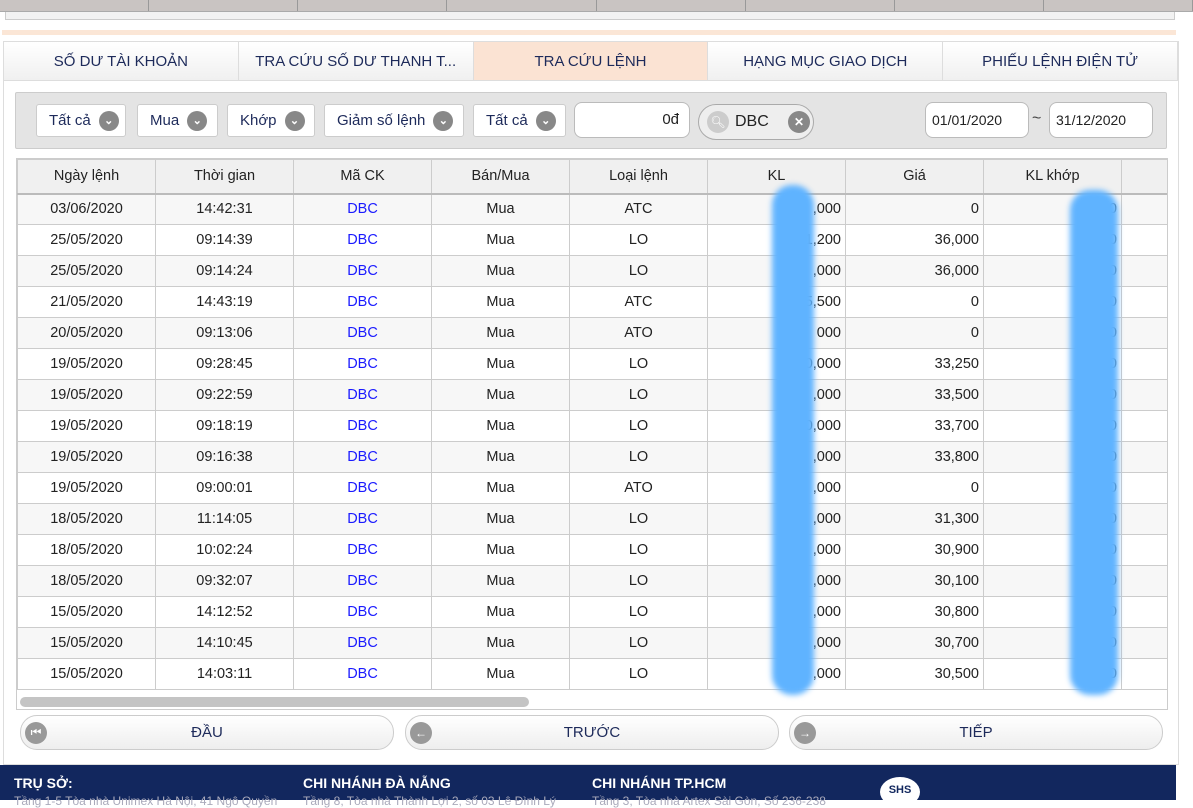  What do you see at coordinates (1060, 61) in the screenshot?
I see `tab-electronic-order: PHIẾU LỆNH ĐIỆN TỬ` at bounding box center [1060, 61].